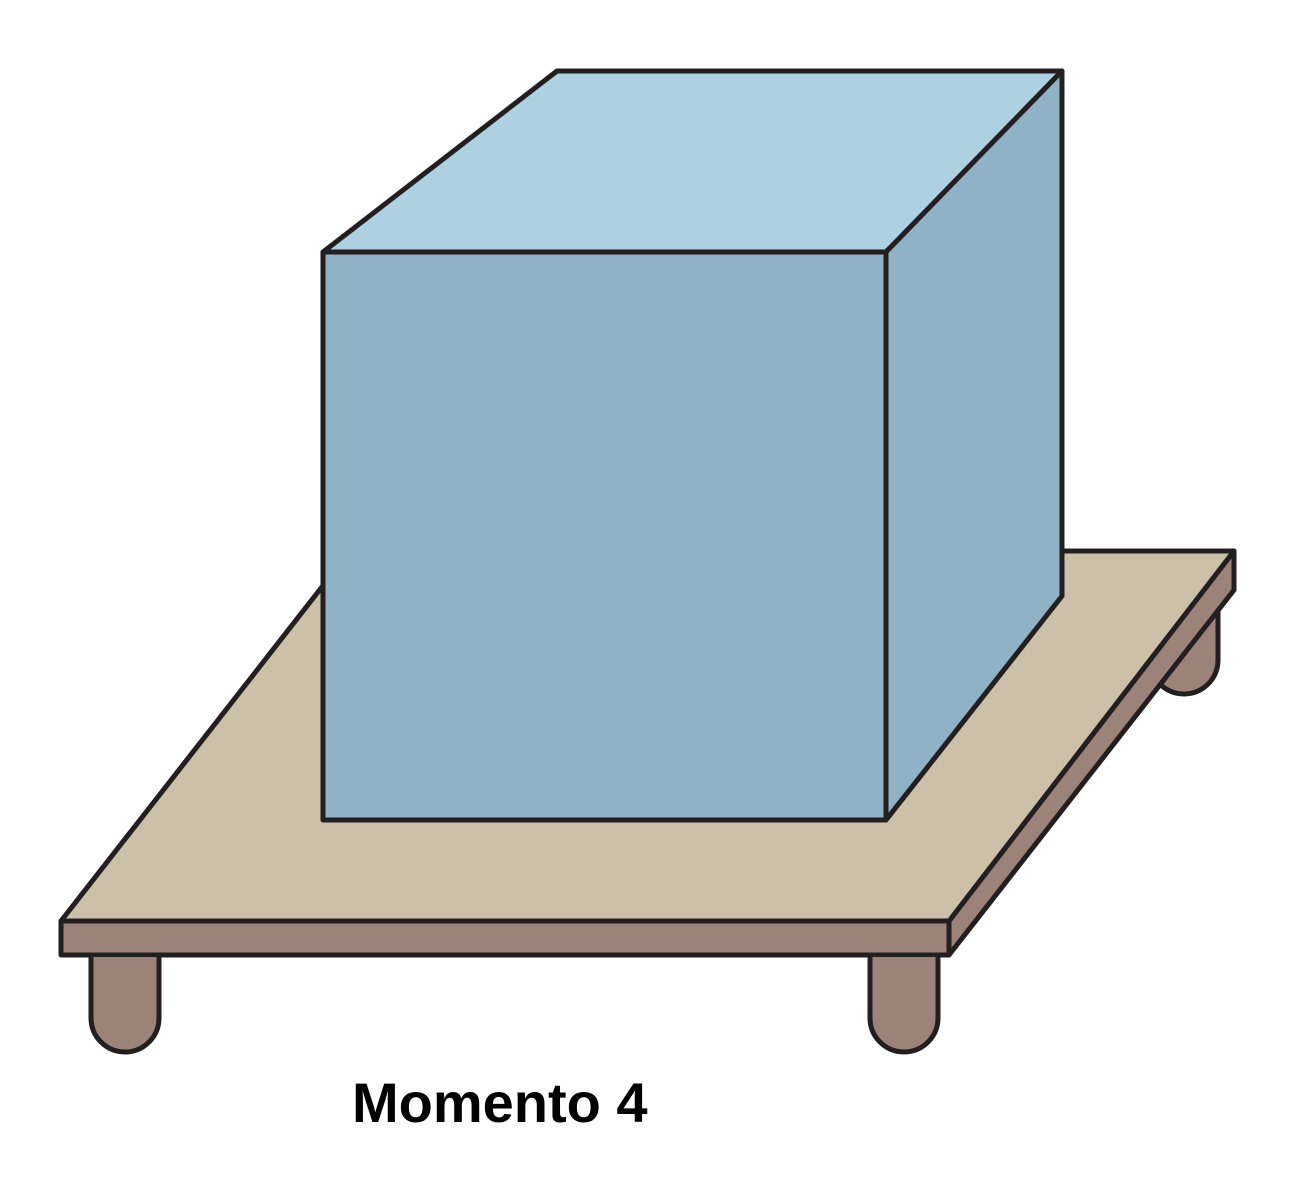 Image resolution: width=1299 pixels, height=1181 pixels. Describe the element at coordinates (904, 1004) in the screenshot. I see `platform-leg-front-right` at that location.